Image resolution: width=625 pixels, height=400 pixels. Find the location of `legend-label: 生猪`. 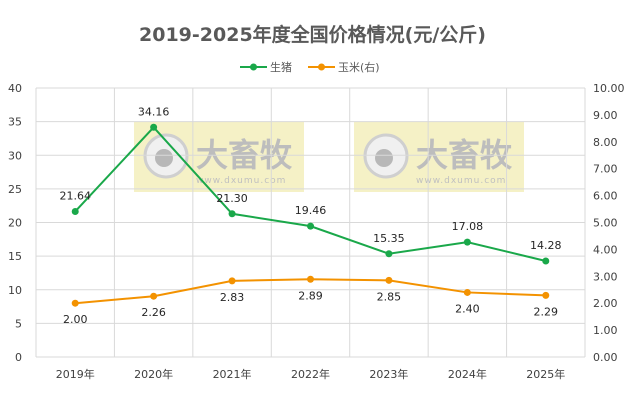

legend-label: 生猪 is located at coordinates (281, 67).